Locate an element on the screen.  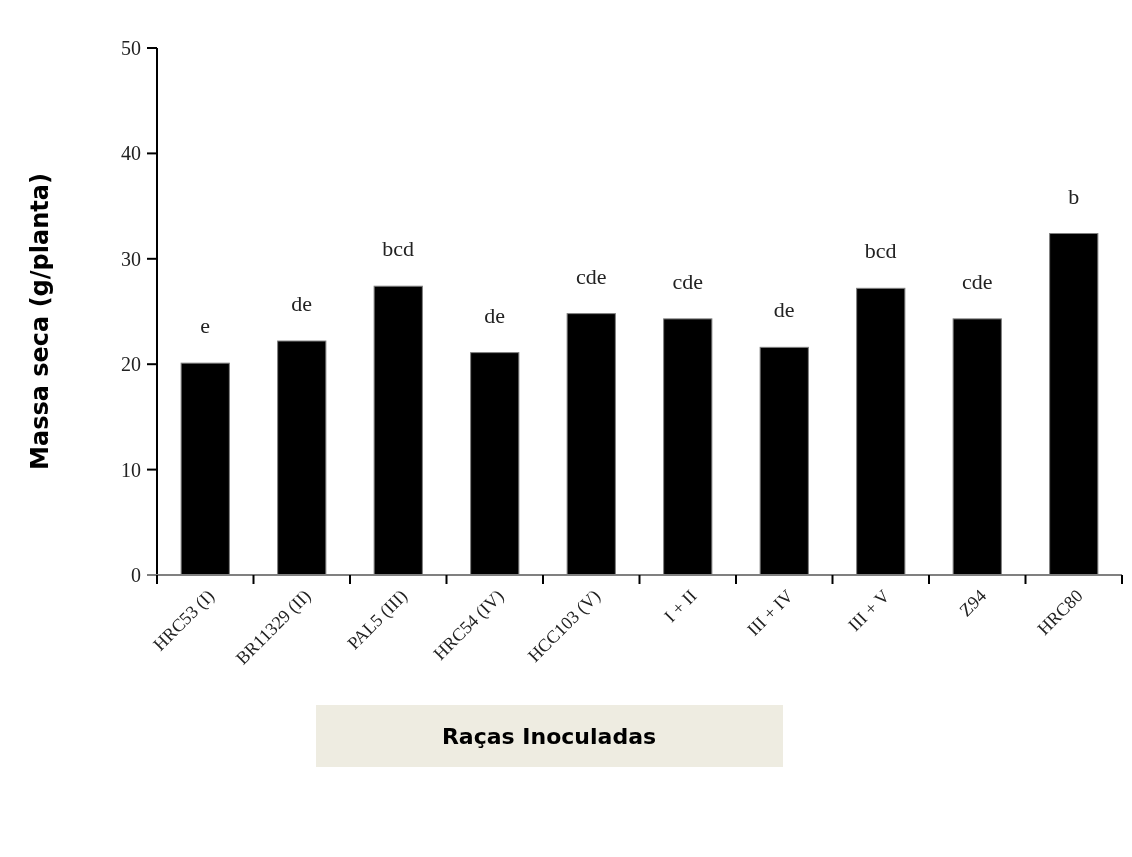
y-tick-label: 20 is located at coordinates (131, 364).